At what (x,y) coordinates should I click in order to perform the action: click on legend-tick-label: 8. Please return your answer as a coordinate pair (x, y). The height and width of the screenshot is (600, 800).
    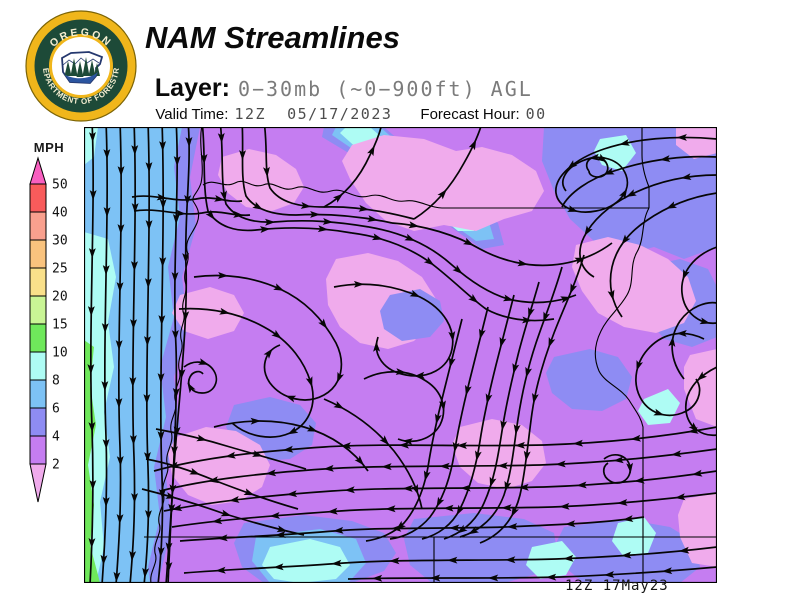
    Looking at the image, I should click on (56, 381).